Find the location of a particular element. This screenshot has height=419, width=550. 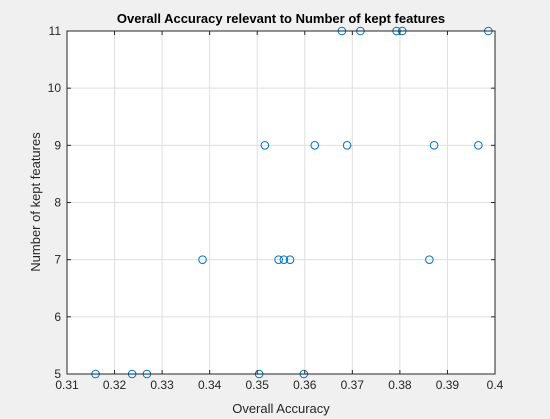

x-tick-label: 0.34 is located at coordinates (210, 385).